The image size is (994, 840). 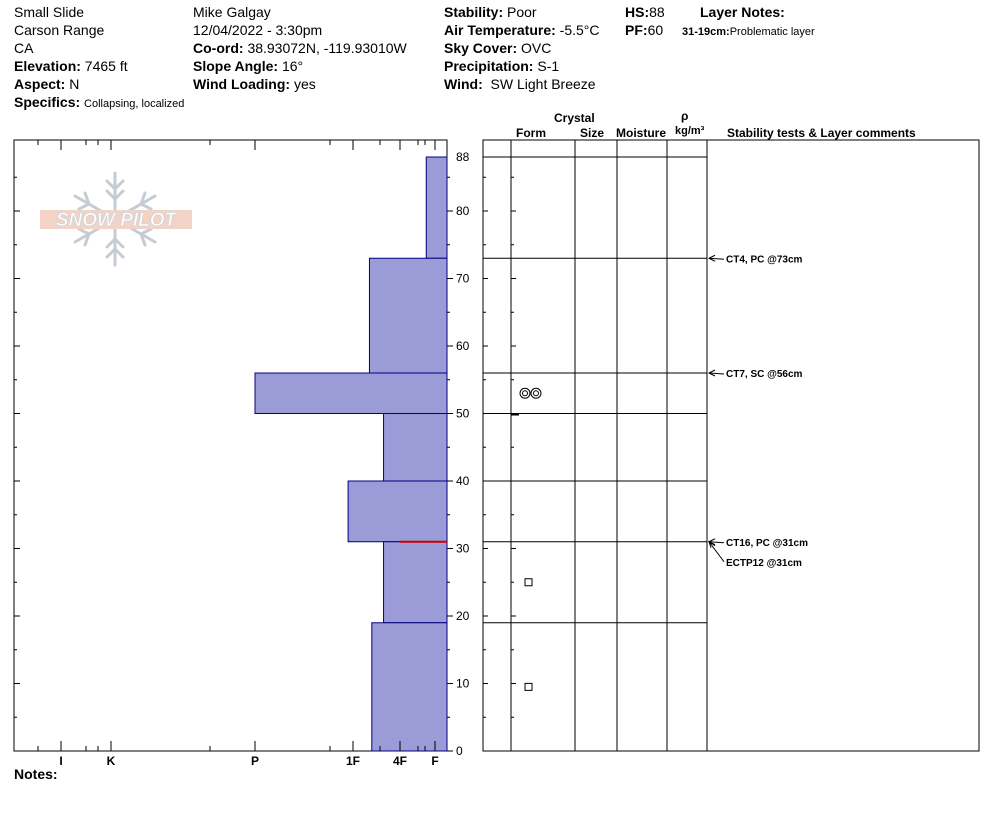 I want to click on elevation-field: Elevation: 7465 ft, so click(x=71, y=66).